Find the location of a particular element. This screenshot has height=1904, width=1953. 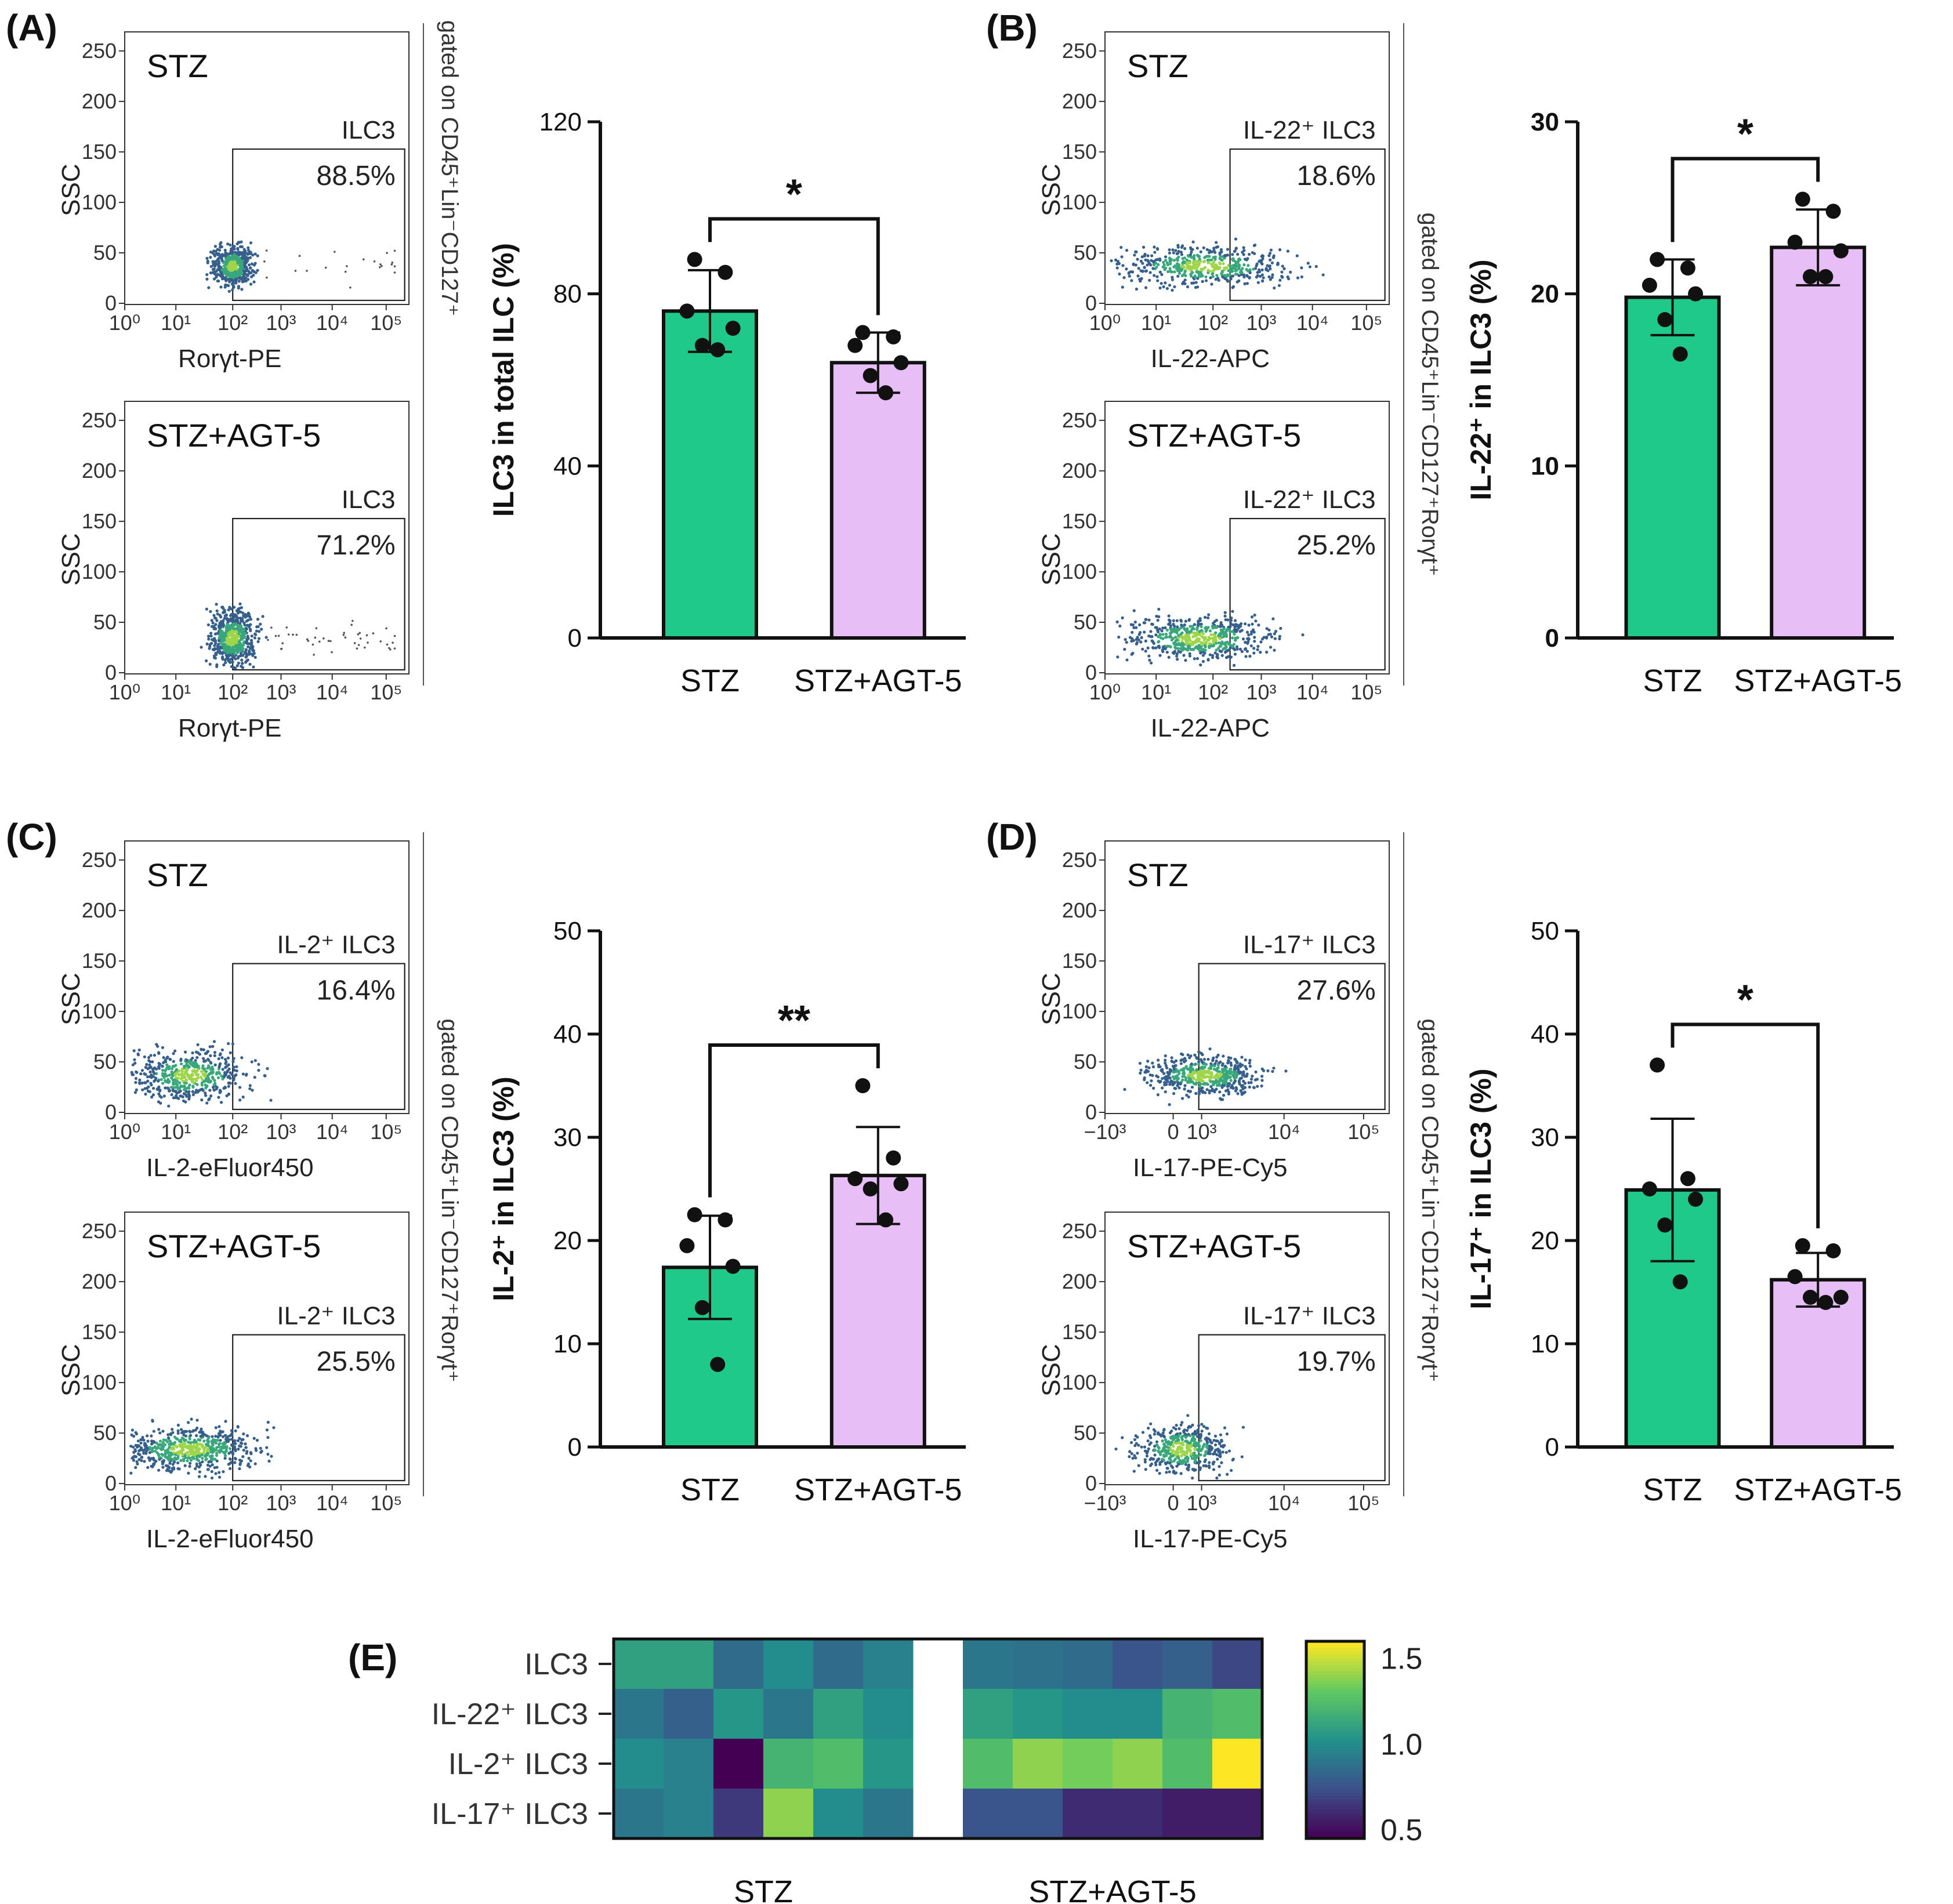

facs-y-tick-label: 150 is located at coordinates (99, 521).